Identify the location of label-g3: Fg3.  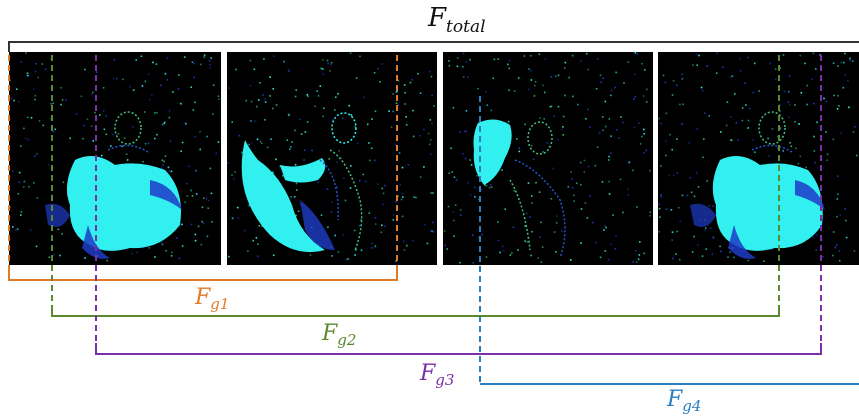
(436, 375).